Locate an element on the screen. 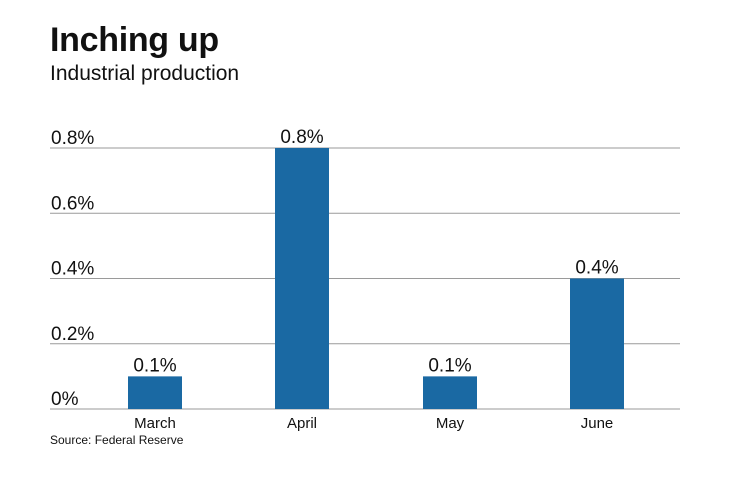  x-axis-category-labels: March April May June is located at coordinates (373, 423).